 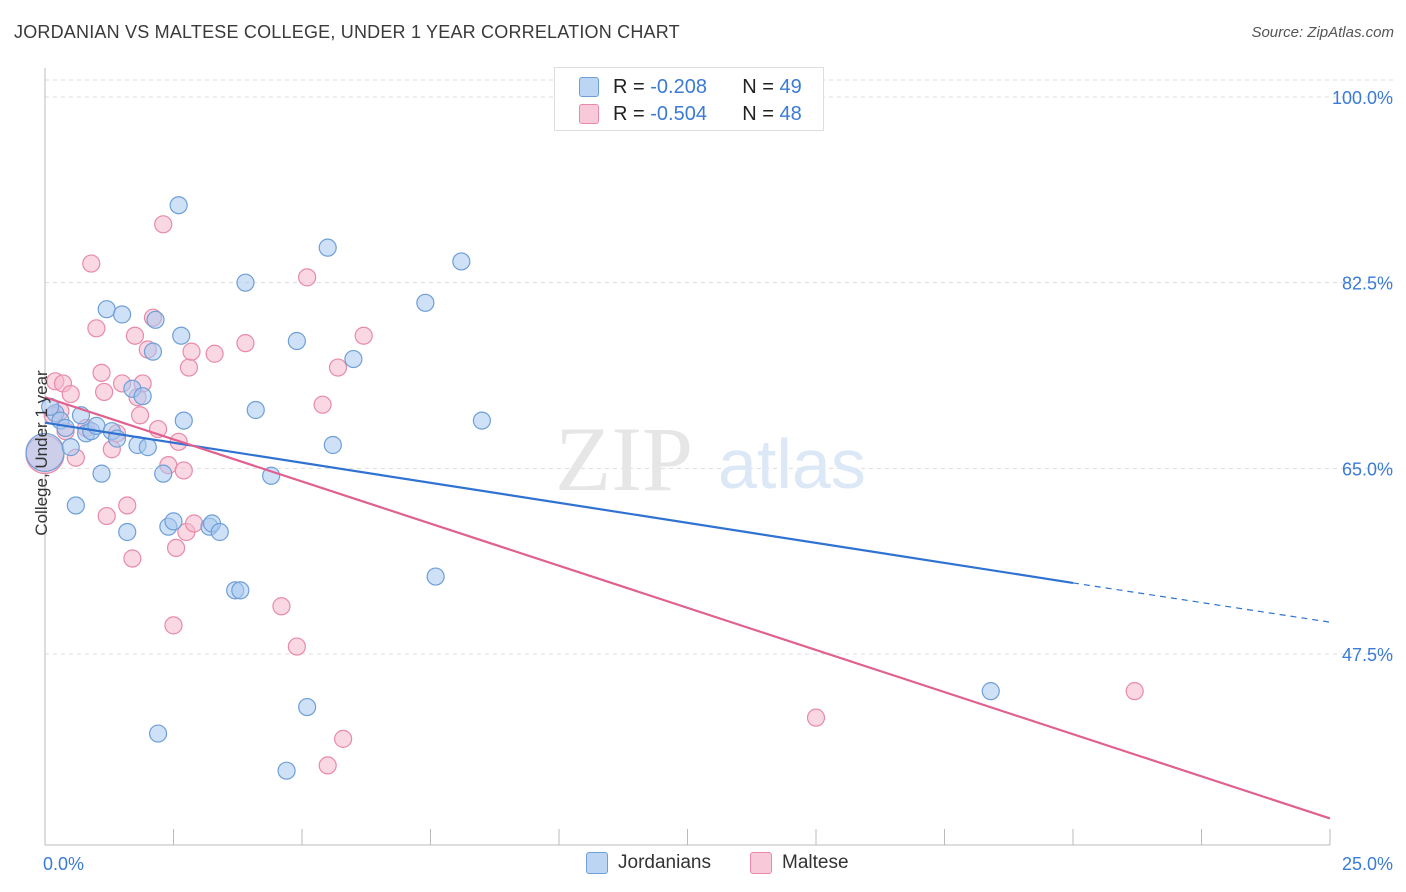 I want to click on legend-r-value-maltese: -0.504, so click(x=678, y=113).